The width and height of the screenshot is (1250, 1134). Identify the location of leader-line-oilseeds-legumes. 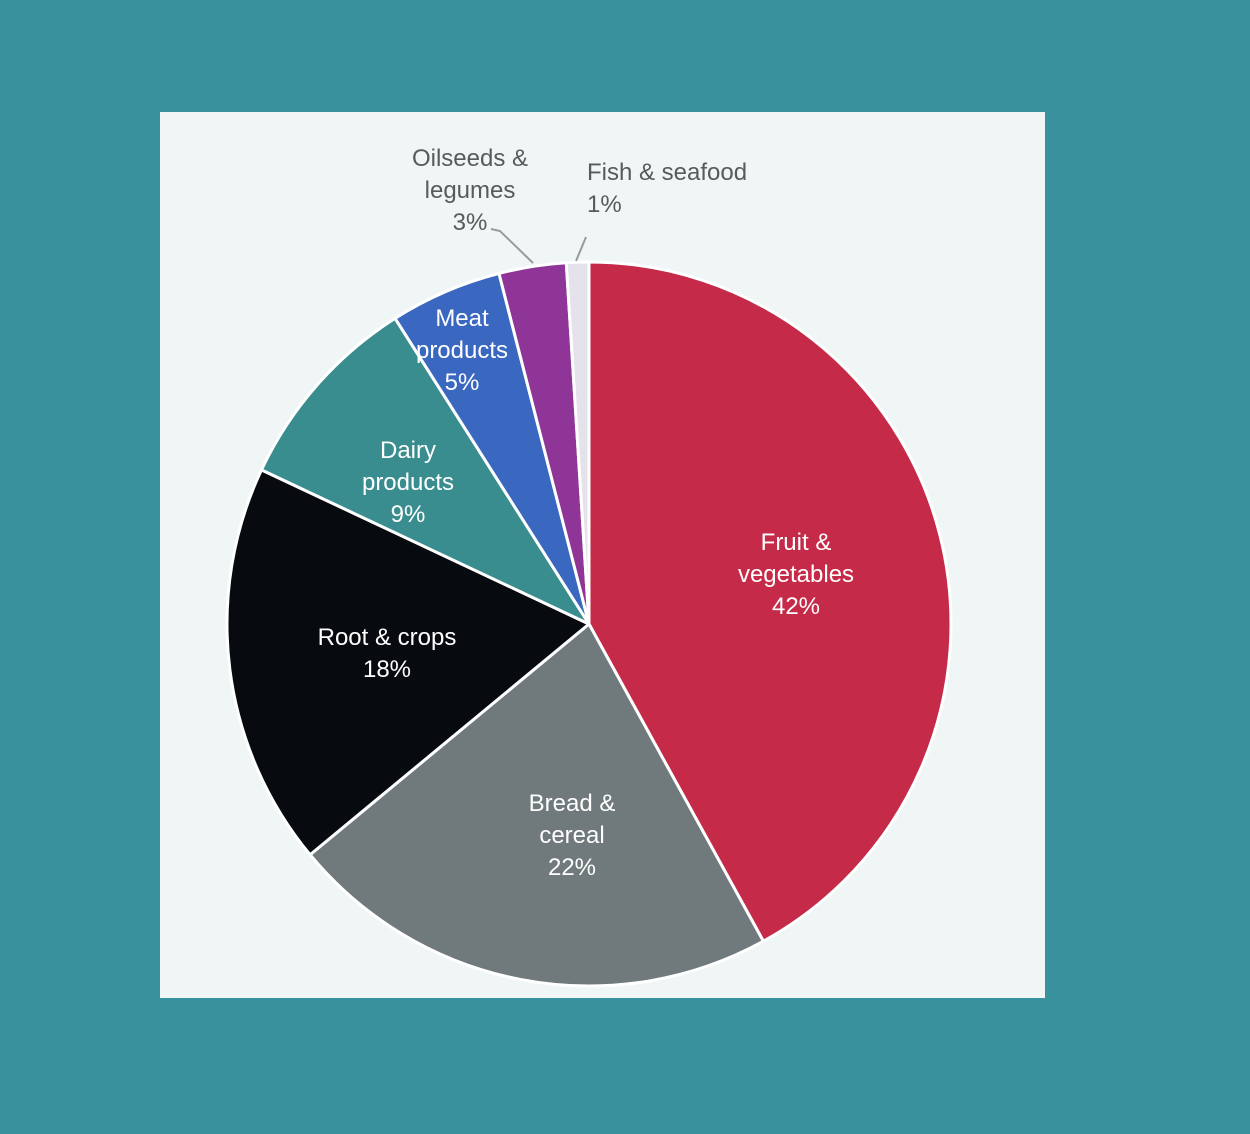
(512, 246).